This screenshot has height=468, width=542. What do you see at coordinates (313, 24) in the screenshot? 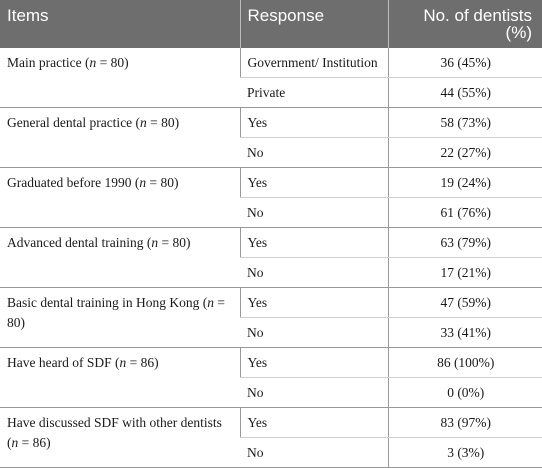
I see `header-response: Response` at bounding box center [313, 24].